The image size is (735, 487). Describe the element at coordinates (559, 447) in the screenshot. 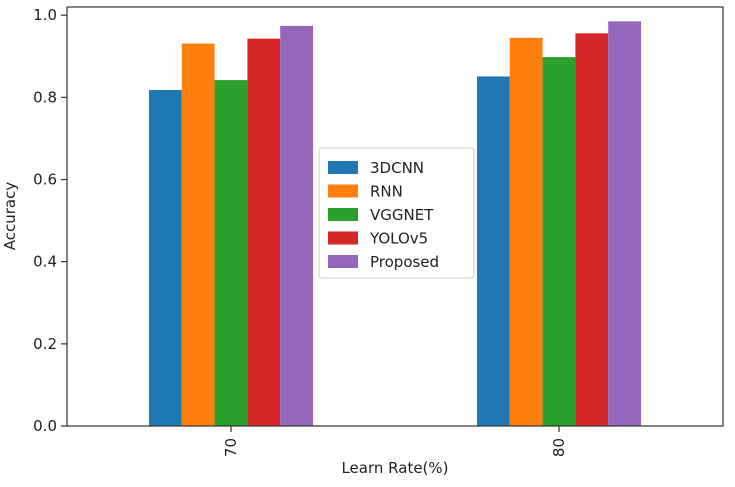

I see `x-tick-label: 80` at that location.